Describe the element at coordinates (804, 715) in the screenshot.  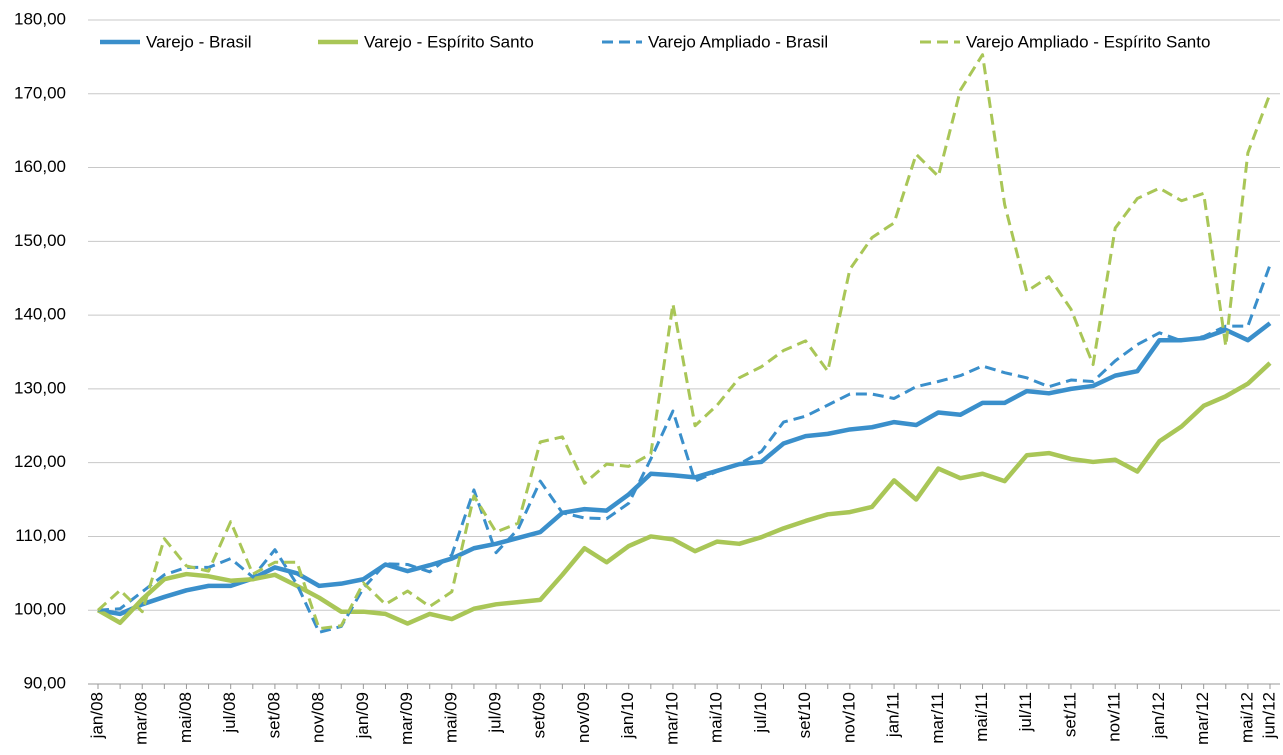
I see `x-tick-label: set/10` at that location.